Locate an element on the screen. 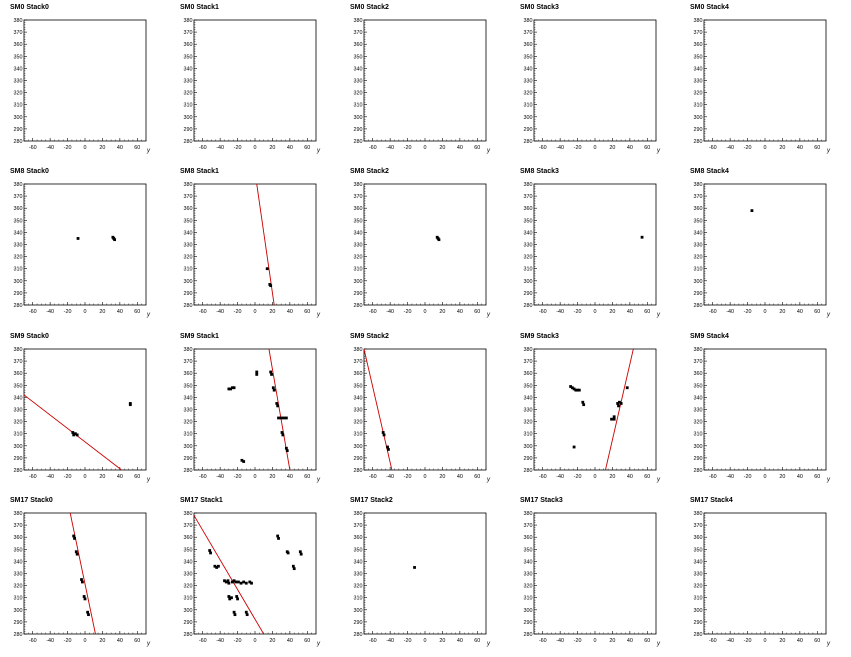 The height and width of the screenshot is (657, 851). x-tick-label: 0 is located at coordinates (255, 148).